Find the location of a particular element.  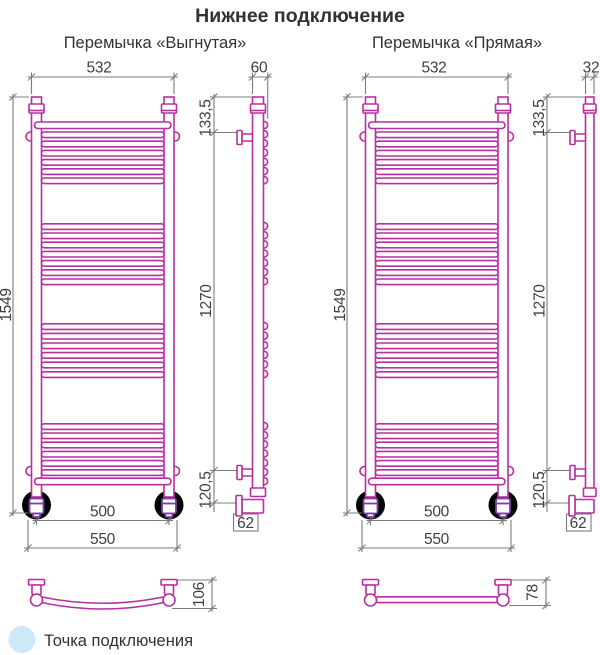

dim-label-connection-spacing-right: 500 is located at coordinates (437, 512).